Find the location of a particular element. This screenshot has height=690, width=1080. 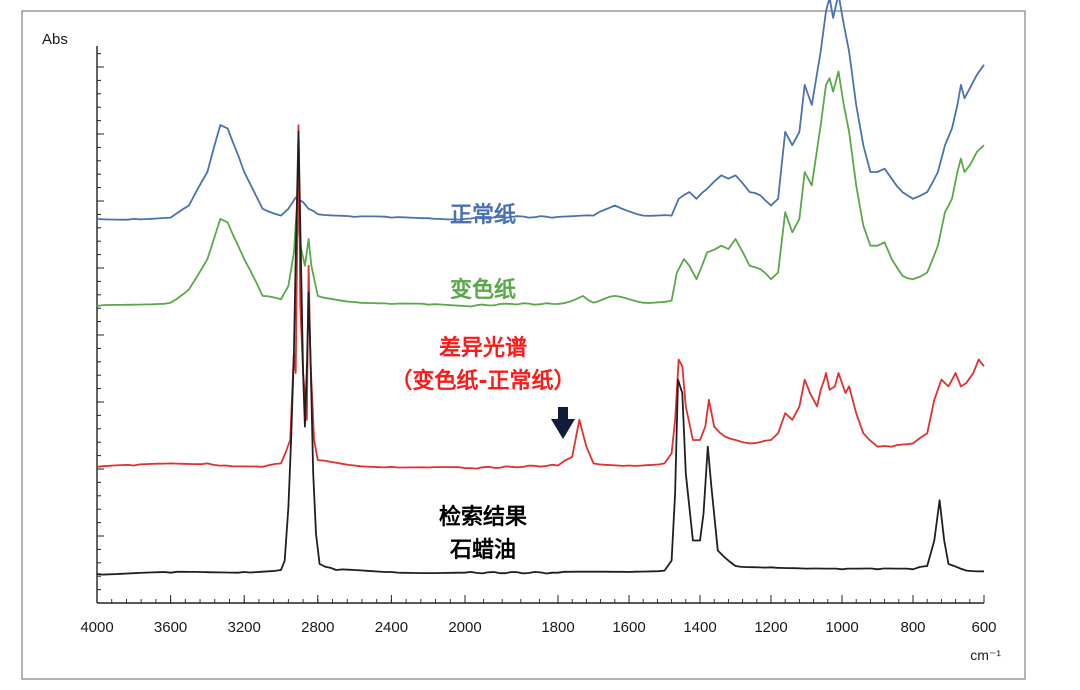

x-tick-label: 2800 is located at coordinates (317, 627).